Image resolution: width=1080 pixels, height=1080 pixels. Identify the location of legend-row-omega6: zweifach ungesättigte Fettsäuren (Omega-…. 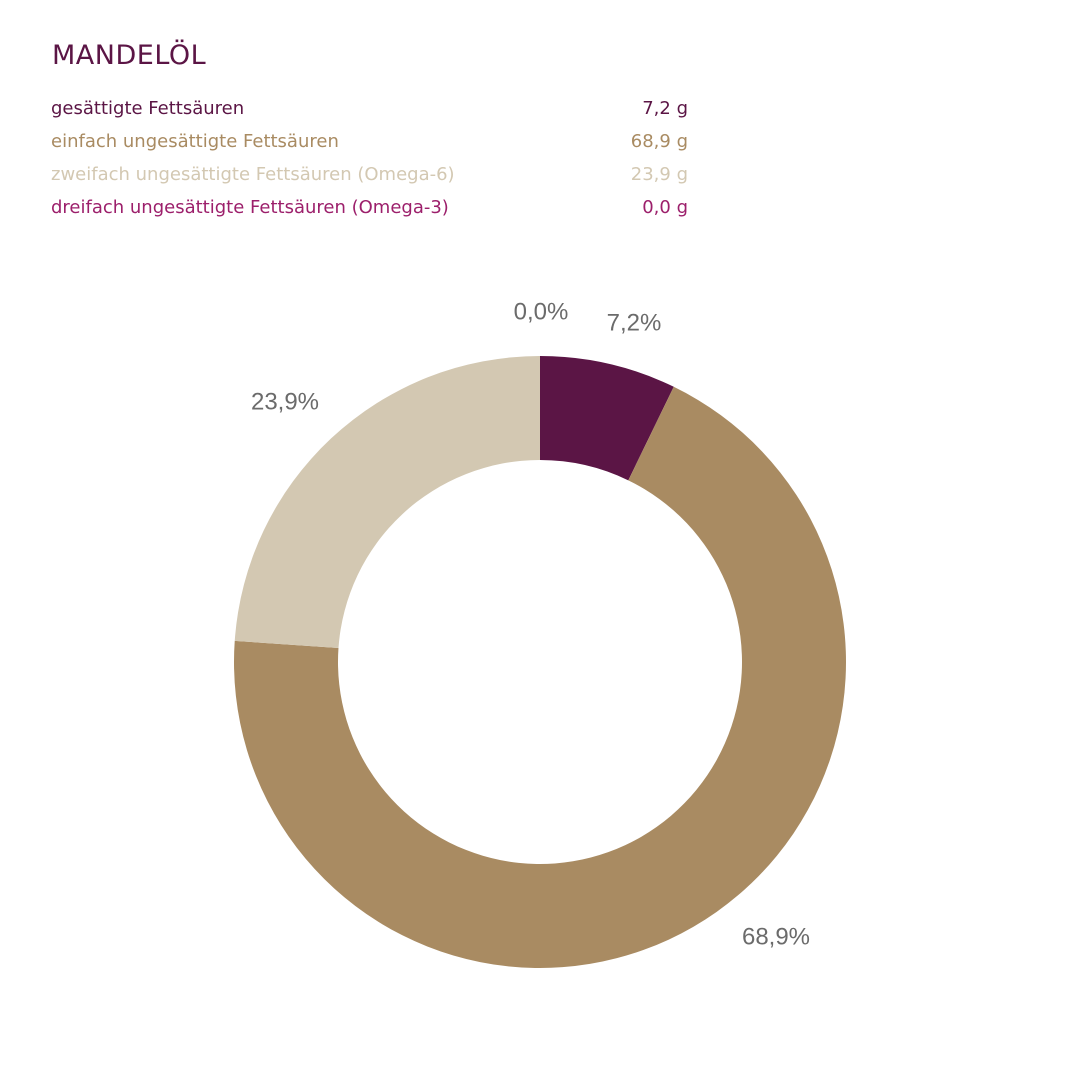
(369, 174).